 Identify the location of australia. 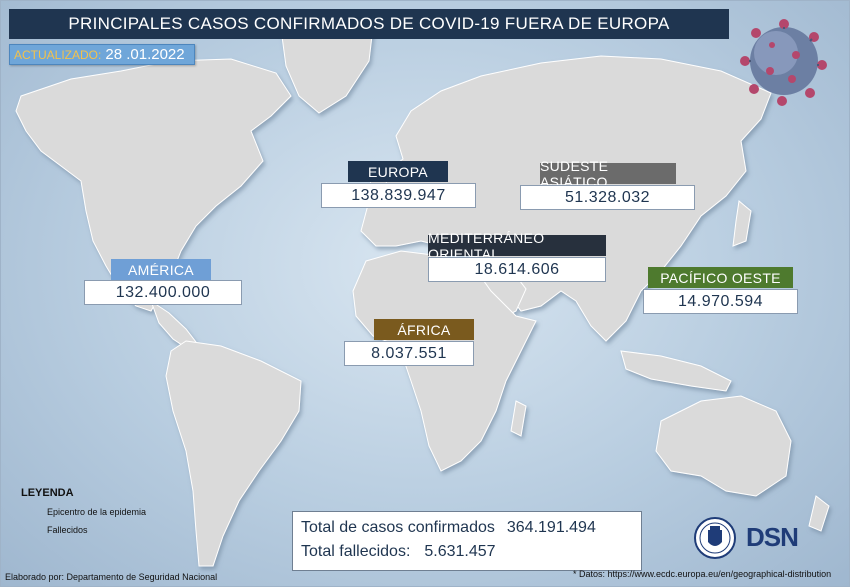
(723, 446).